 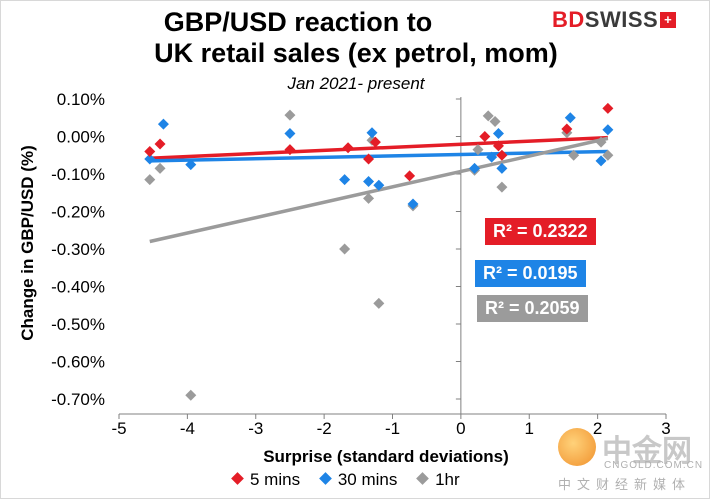 I want to click on y-tick-label: 0.00%, so click(x=81, y=137).